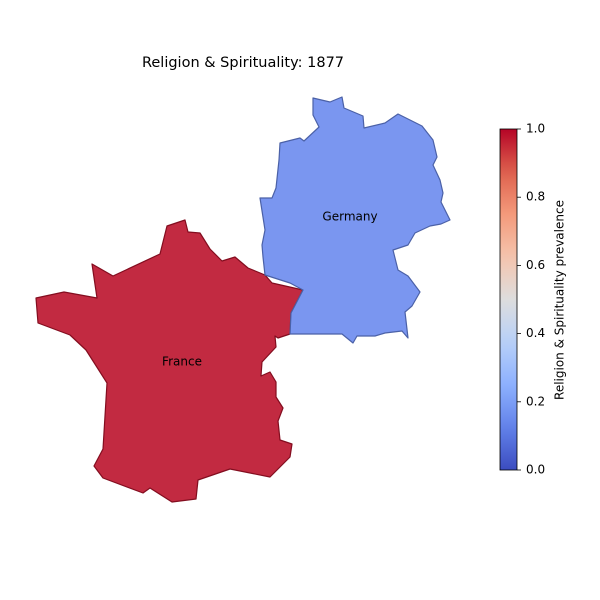 This screenshot has width=600, height=600. I want to click on colorbar-tick-label: 0.6, so click(535, 265).